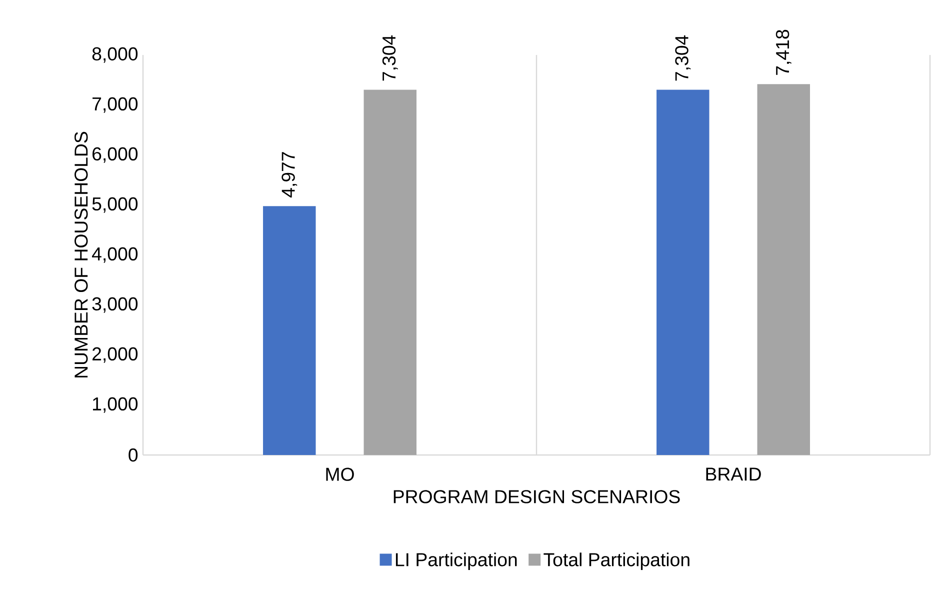 The height and width of the screenshot is (596, 938). I want to click on data-label: 4,977, so click(290, 175).